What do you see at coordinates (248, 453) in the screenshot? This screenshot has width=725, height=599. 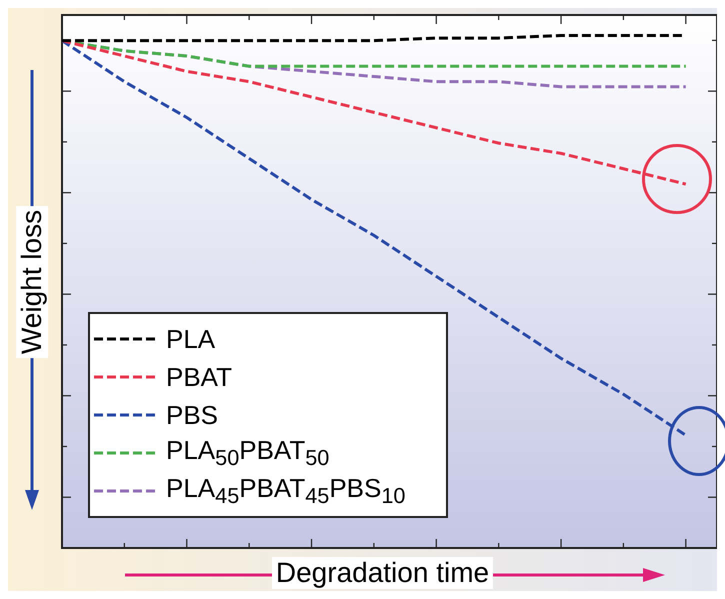 I see `legend-label: PLA$_{50}$PBAT$_{50}$` at bounding box center [248, 453].